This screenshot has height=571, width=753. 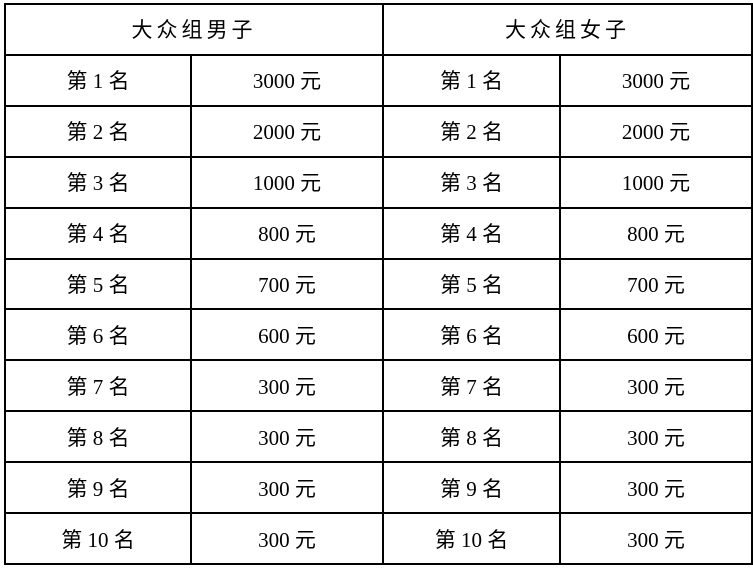 I want to click on header-row: 大众组男子 大众组女子, so click(x=378, y=29).